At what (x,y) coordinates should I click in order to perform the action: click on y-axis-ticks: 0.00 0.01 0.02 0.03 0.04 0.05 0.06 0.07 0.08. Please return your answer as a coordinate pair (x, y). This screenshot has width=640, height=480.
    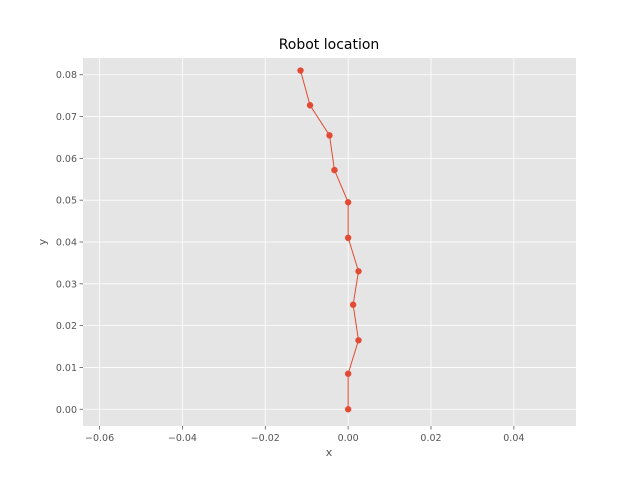
    Looking at the image, I should click on (69, 243).